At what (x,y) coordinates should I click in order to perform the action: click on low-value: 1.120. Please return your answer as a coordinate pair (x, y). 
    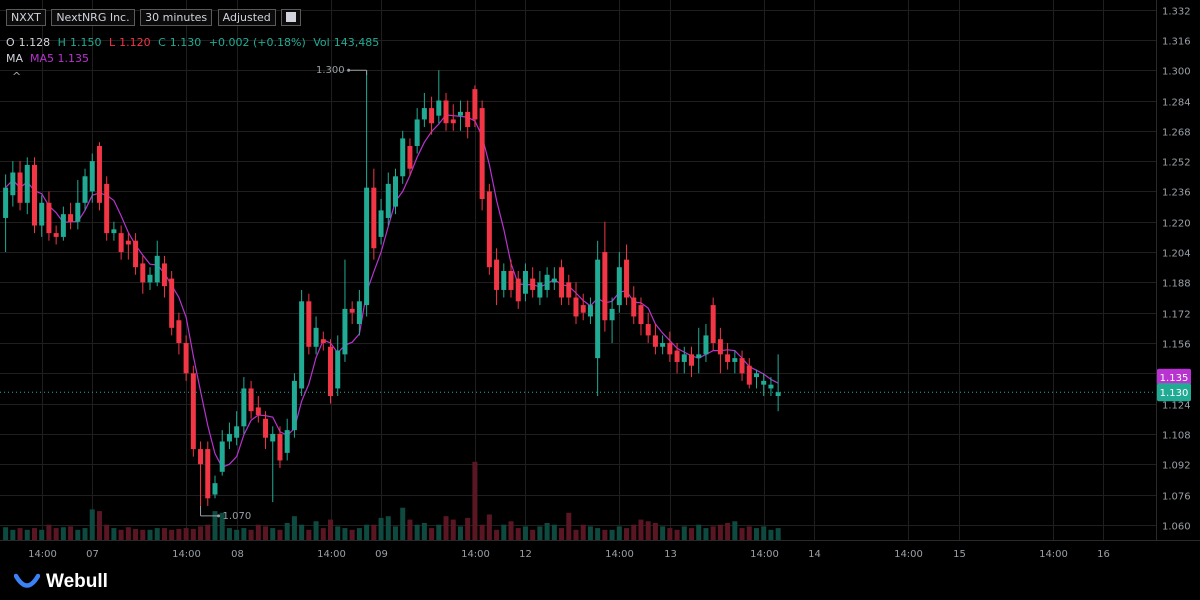
    Looking at the image, I should click on (135, 42).